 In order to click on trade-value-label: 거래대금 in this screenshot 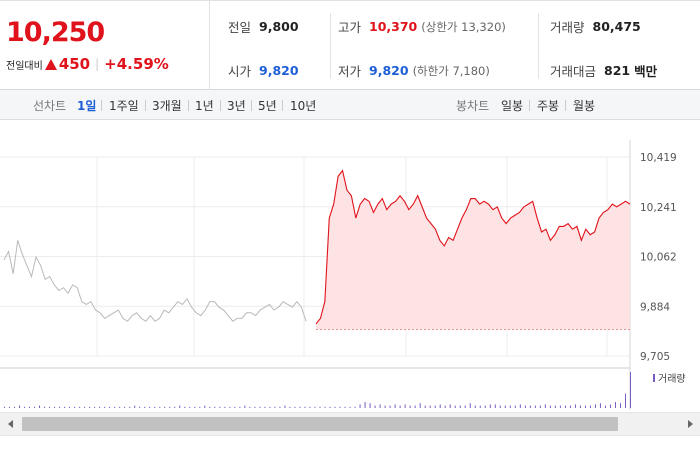, I will do `click(573, 71)`.